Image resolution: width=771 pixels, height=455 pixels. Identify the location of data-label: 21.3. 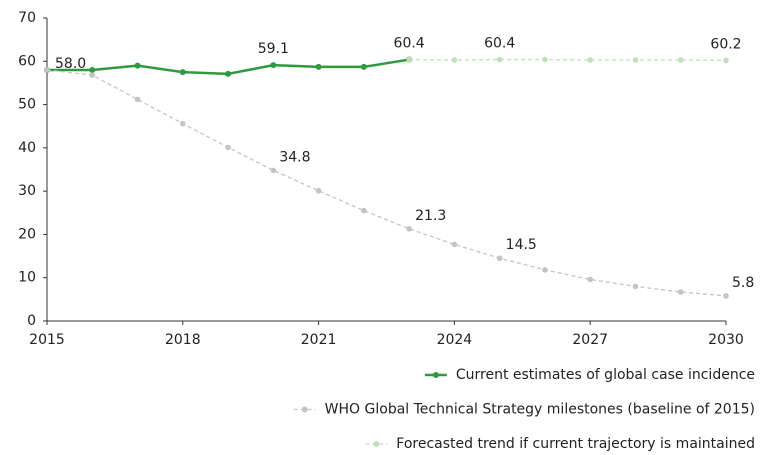
(430, 216).